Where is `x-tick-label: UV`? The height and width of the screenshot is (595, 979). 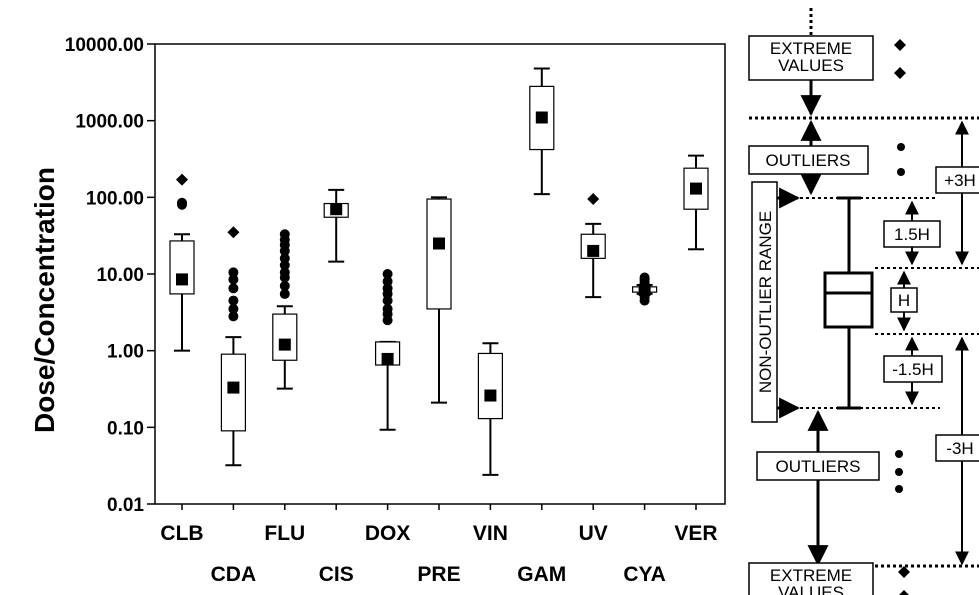 x-tick-label: UV is located at coordinates (593, 533).